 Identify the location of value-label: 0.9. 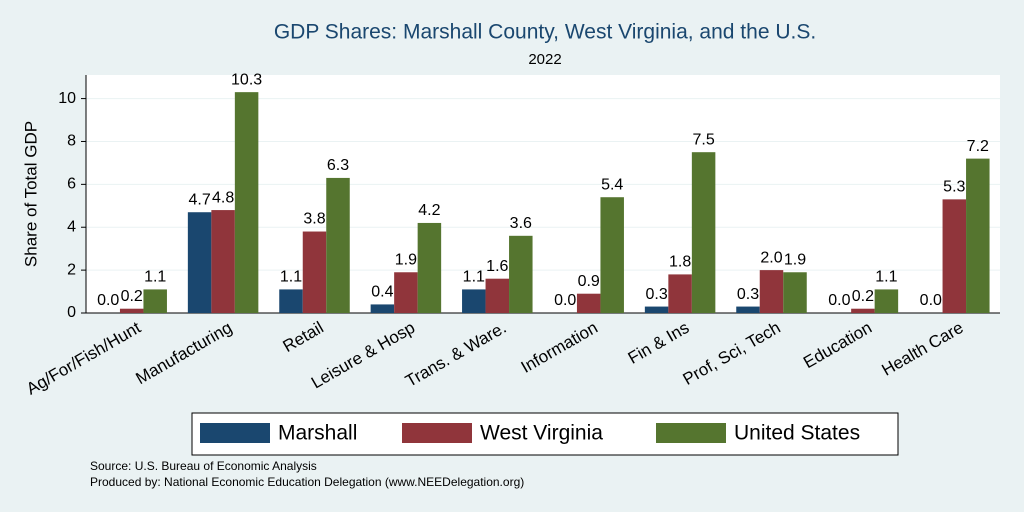
(589, 281).